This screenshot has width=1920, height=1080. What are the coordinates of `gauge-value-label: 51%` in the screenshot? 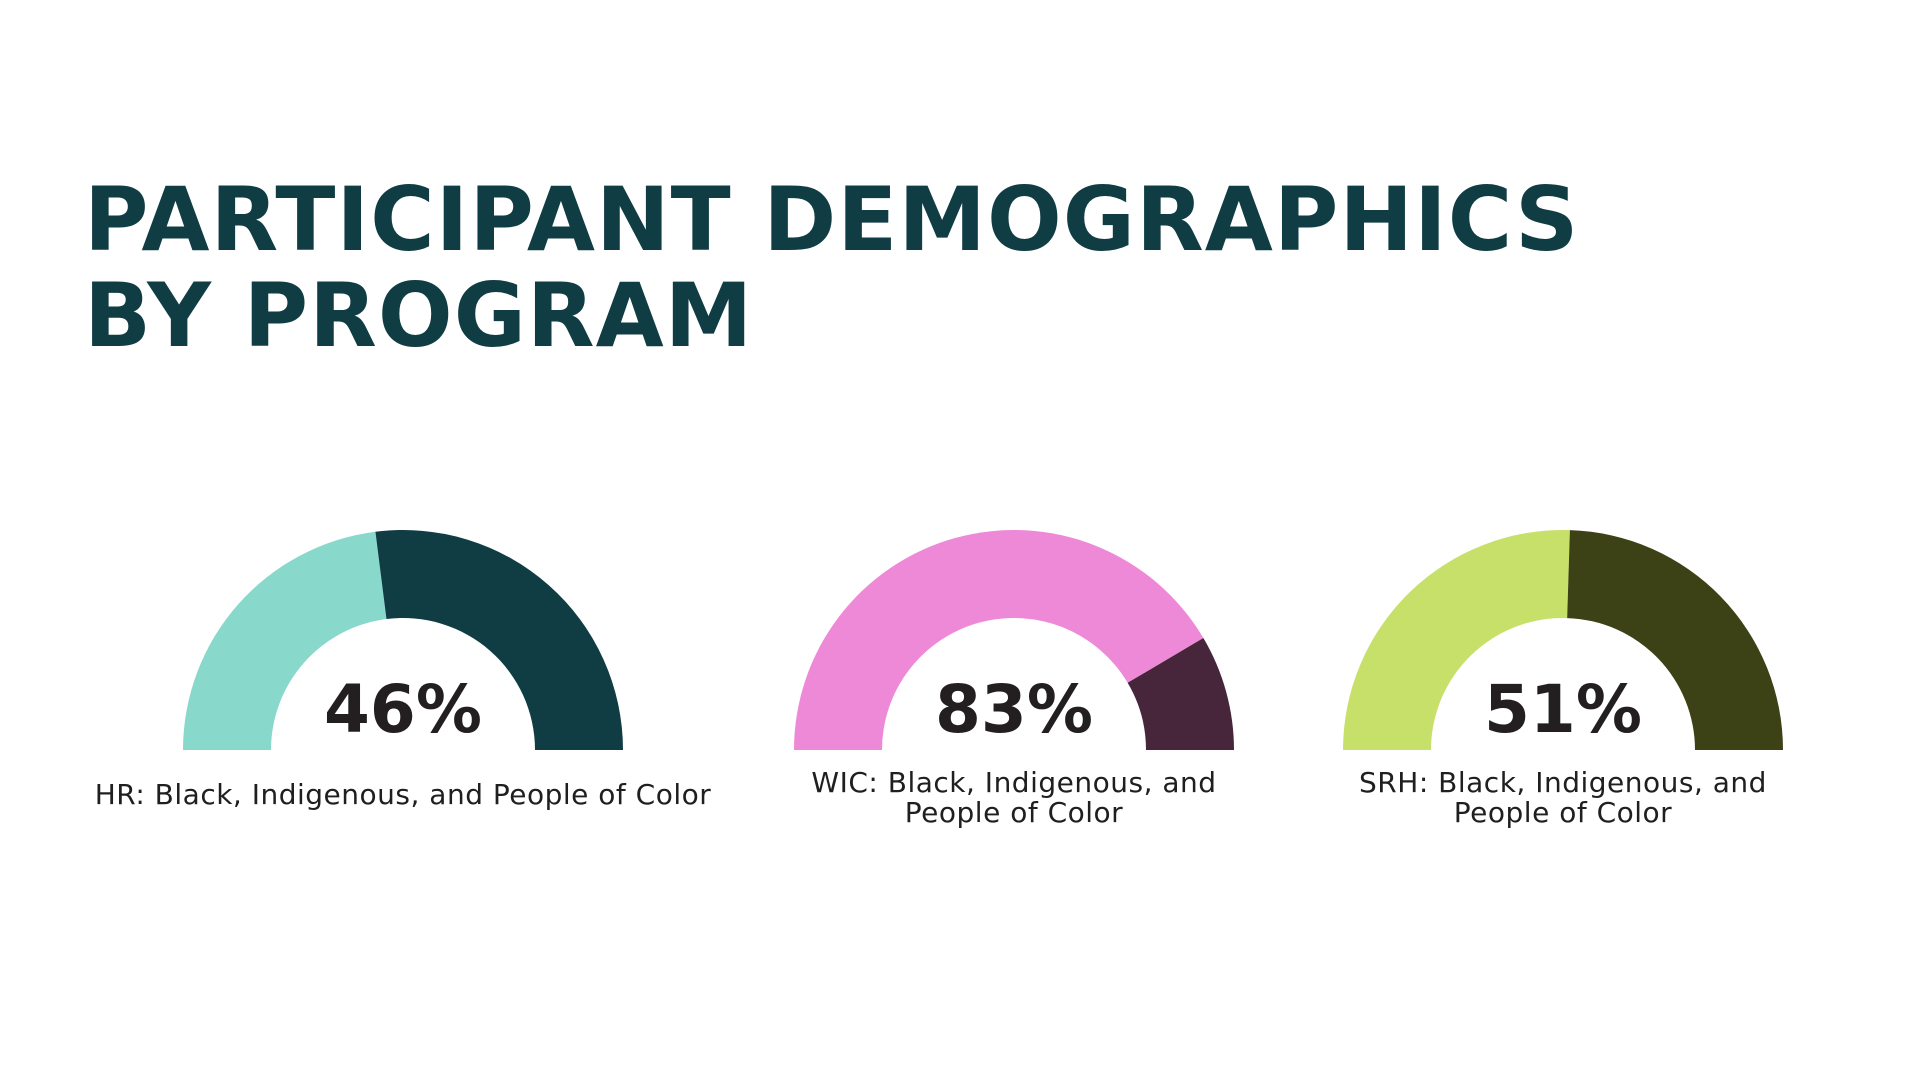 It's located at (1563, 709).